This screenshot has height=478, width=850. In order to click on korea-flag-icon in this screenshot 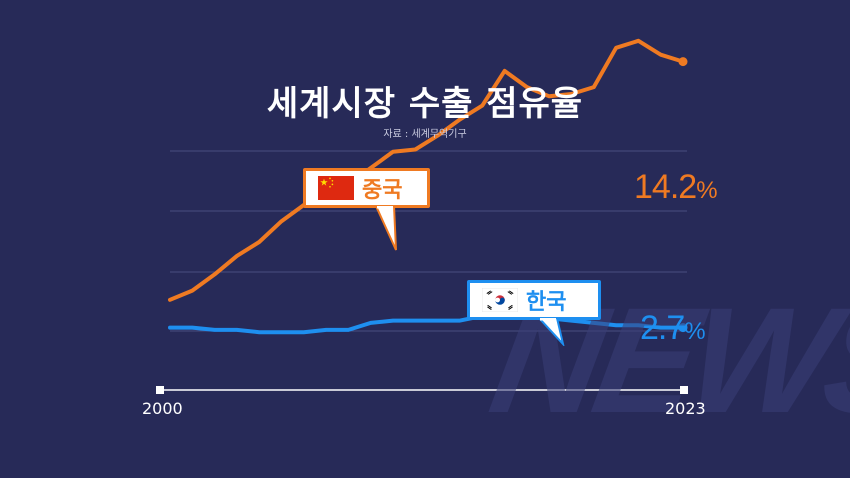, I will do `click(500, 300)`.